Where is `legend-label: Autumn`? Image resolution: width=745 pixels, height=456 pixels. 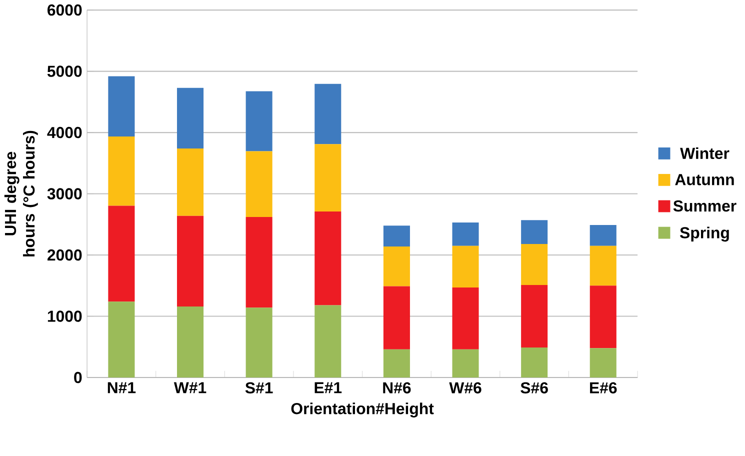 legend-label: Autumn is located at coordinates (704, 180).